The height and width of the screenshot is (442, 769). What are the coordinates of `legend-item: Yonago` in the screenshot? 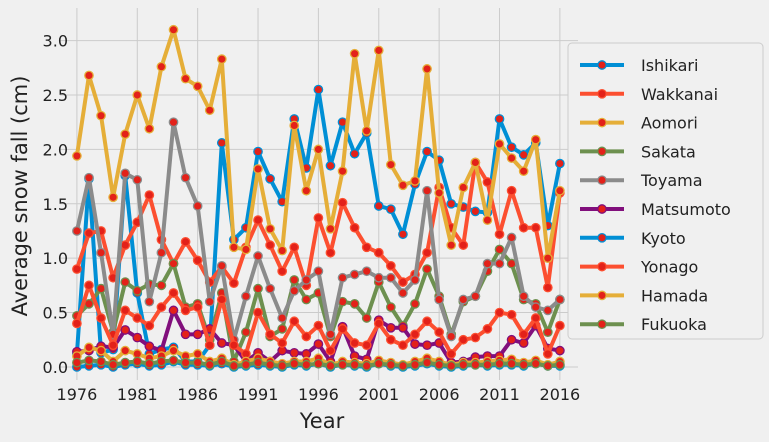 It's located at (639, 267).